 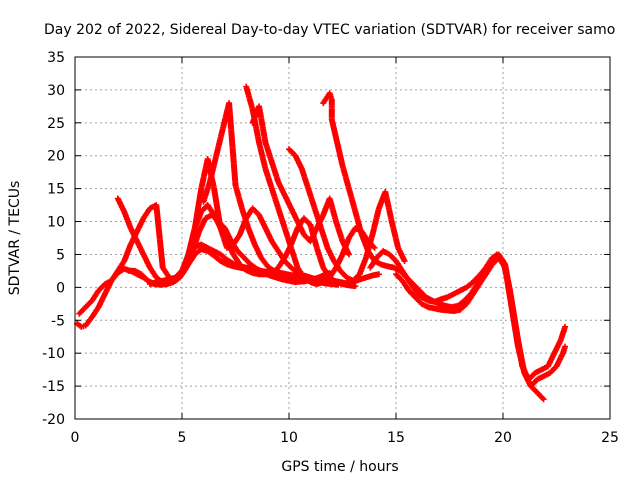 What do you see at coordinates (60, 255) in the screenshot?
I see `y-tick-label: 5` at bounding box center [60, 255].